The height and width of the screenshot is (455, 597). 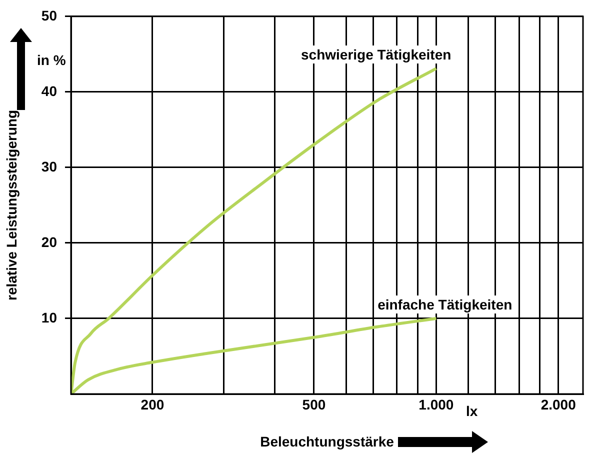 What do you see at coordinates (11, 205) in the screenshot?
I see `y-axis-title: relative Leistungssteigerung` at bounding box center [11, 205].